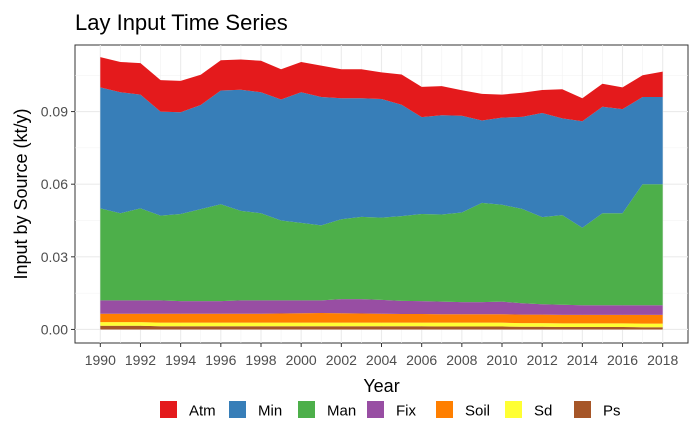  Describe the element at coordinates (168, 409) in the screenshot. I see `legend-key-atm` at that location.